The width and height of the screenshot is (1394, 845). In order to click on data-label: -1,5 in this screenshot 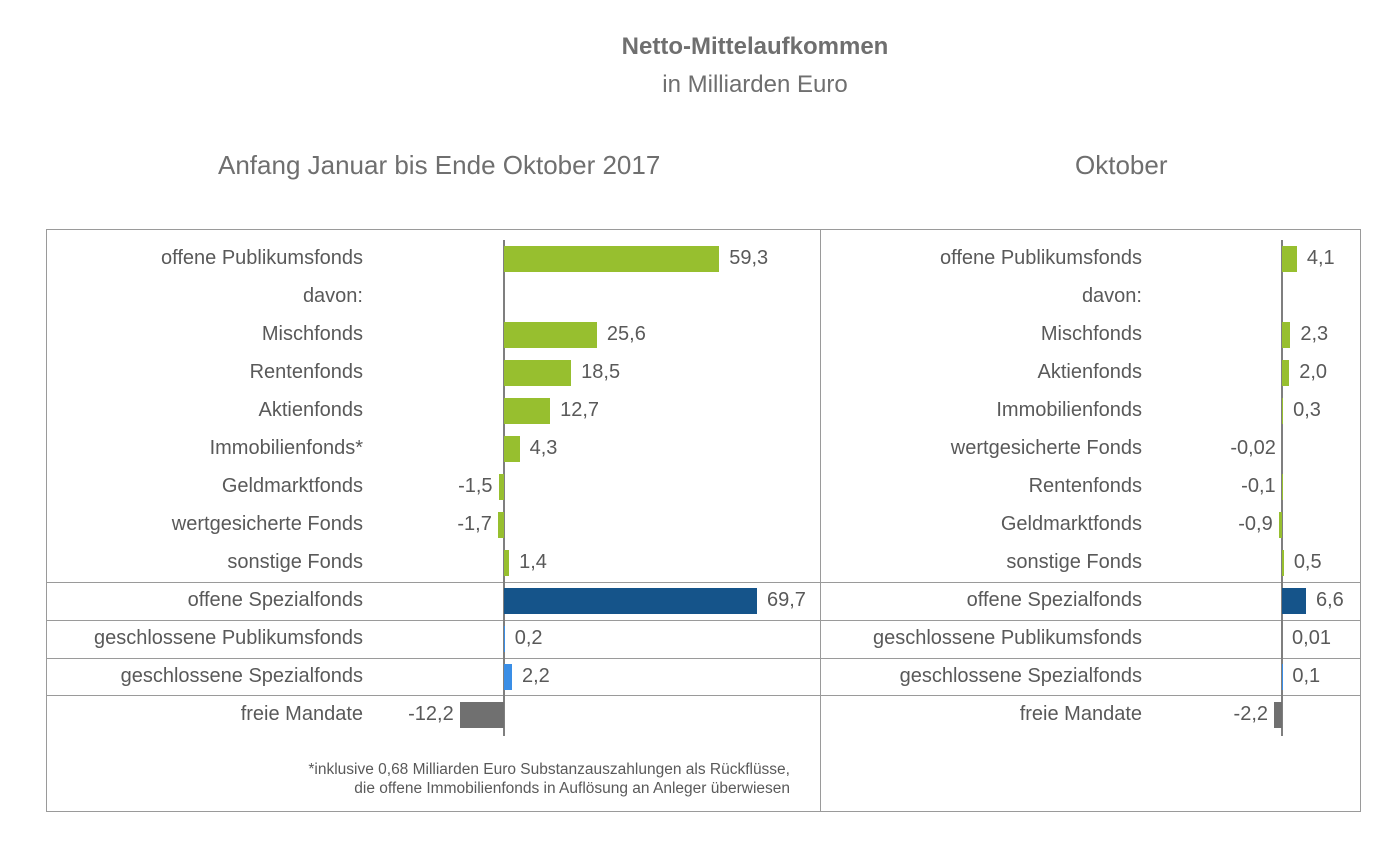, I will do `click(475, 486)`.